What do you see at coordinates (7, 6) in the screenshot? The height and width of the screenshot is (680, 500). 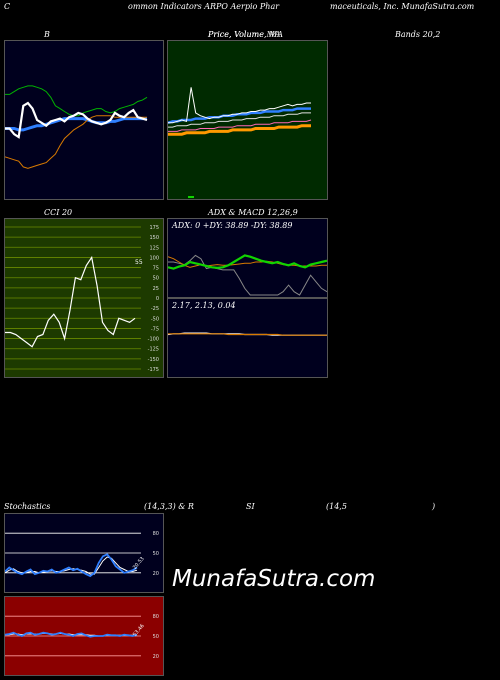 I see `header-left: C` at bounding box center [7, 6].